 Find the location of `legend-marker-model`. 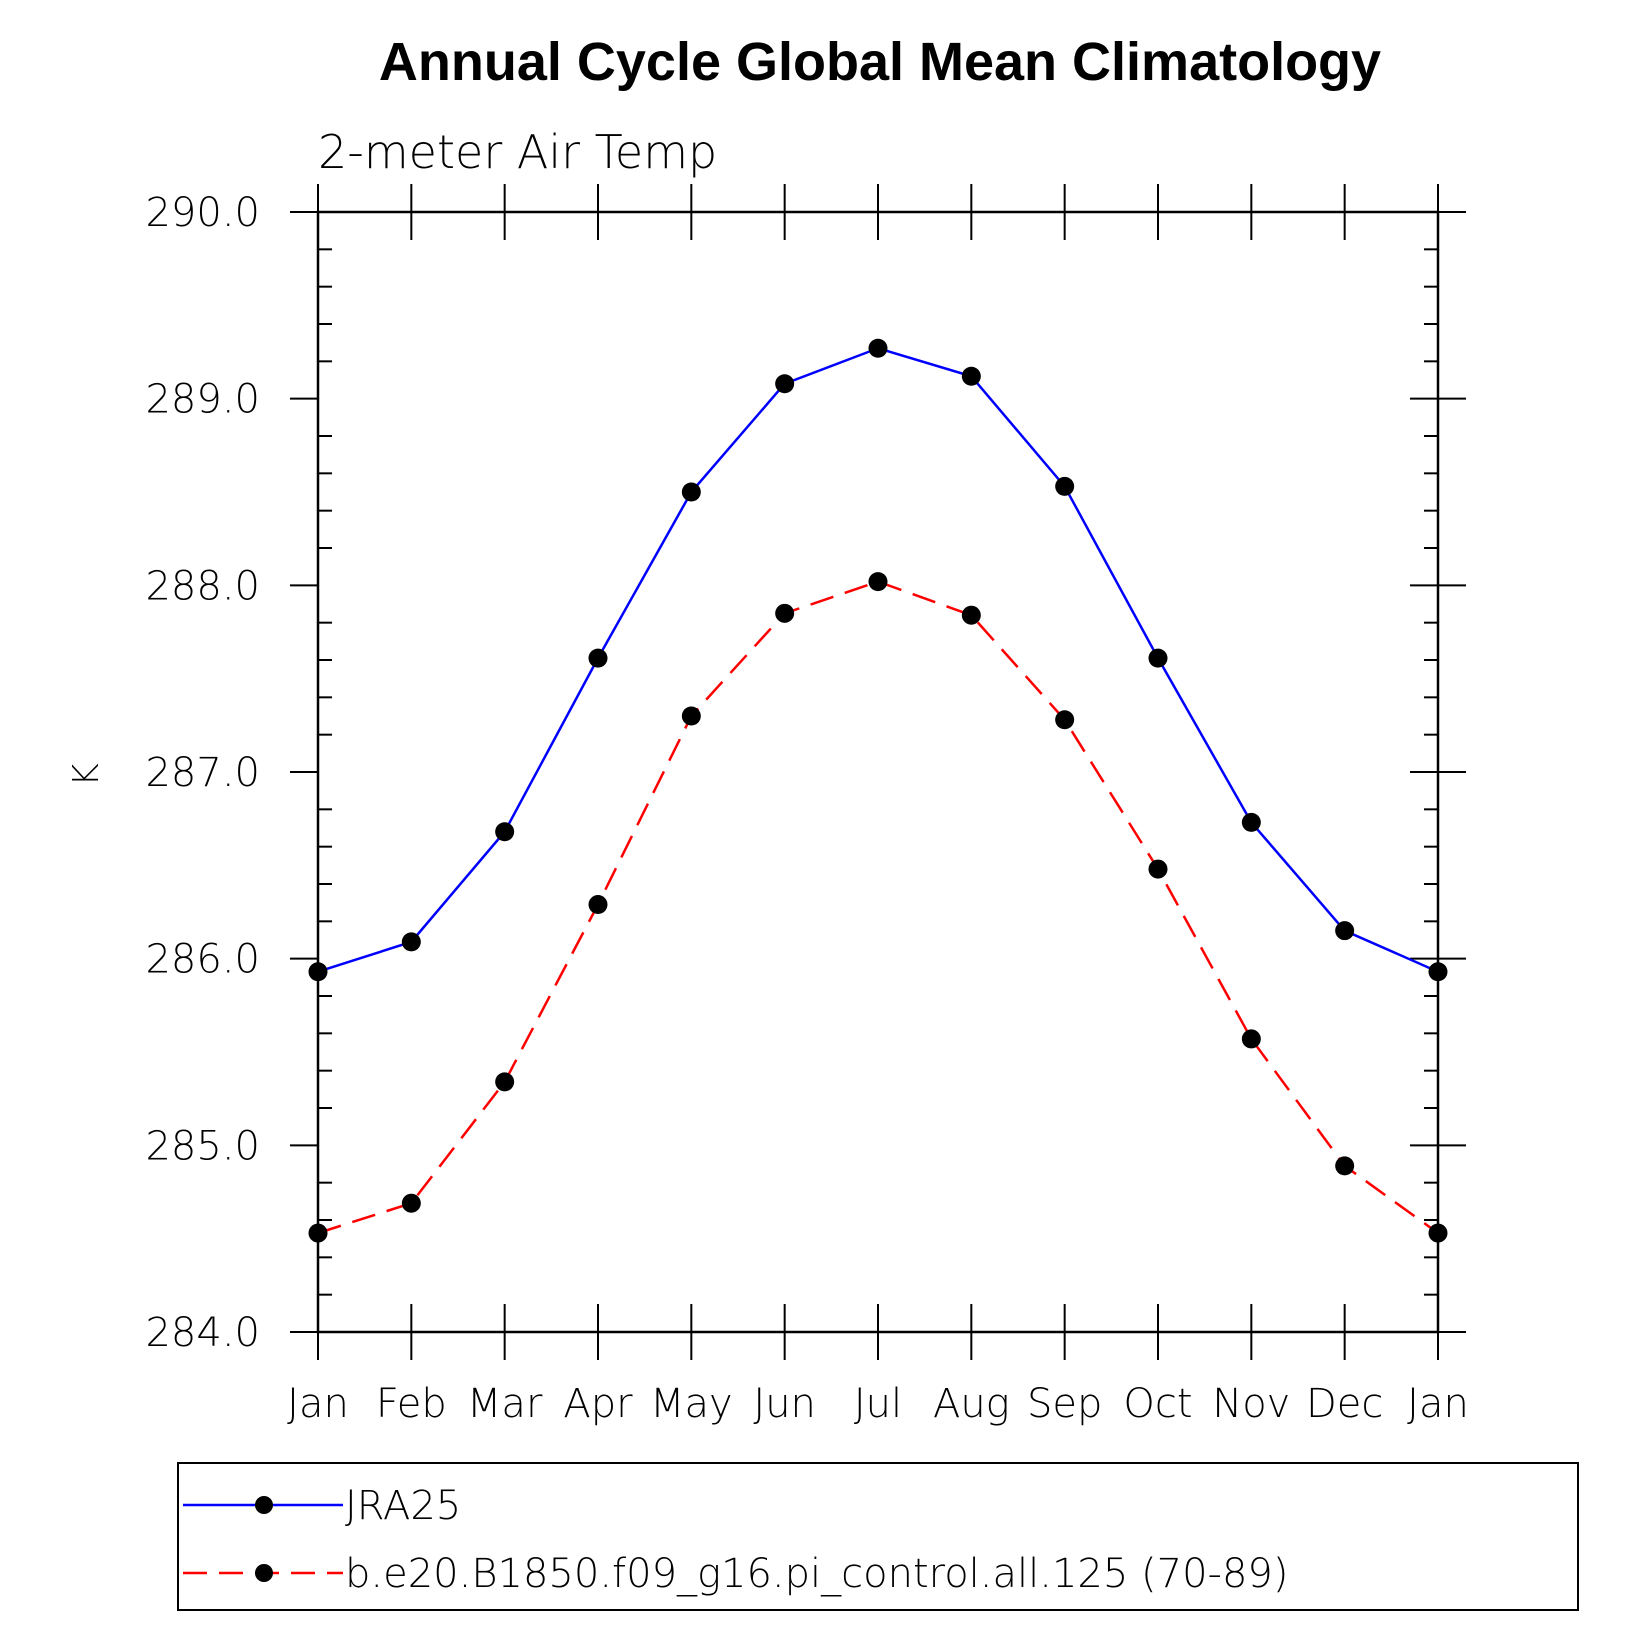

legend-marker-model is located at coordinates (264, 1573).